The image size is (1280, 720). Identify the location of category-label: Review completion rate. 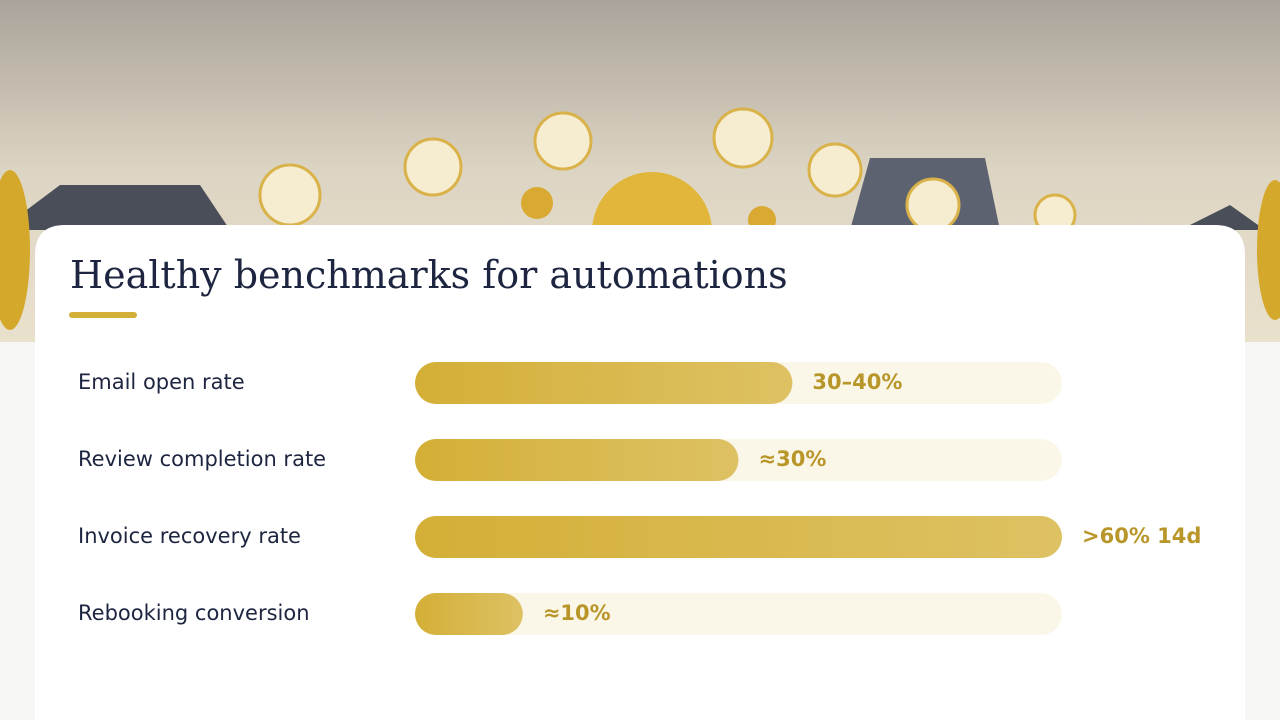
(202, 459).